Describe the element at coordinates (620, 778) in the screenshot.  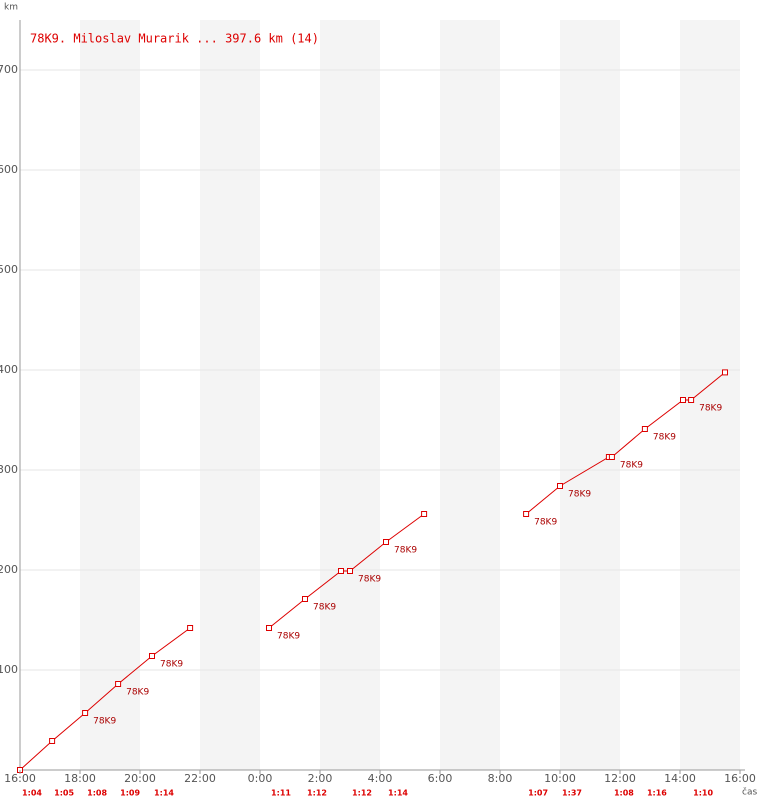
I see `x-tick-label: 12:00` at that location.